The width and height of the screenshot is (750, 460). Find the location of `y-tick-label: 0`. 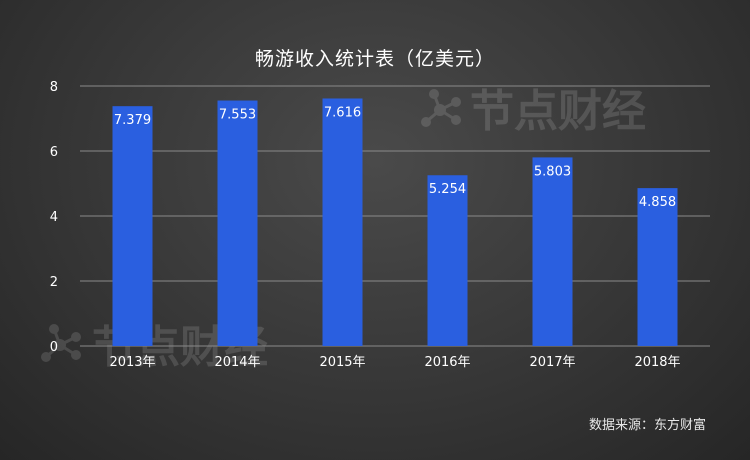

y-tick-label: 0 is located at coordinates (54, 347).